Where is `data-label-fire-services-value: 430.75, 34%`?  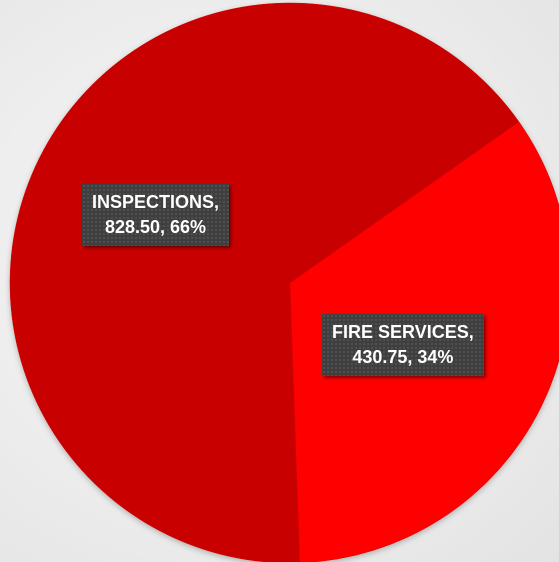 data-label-fire-services-value: 430.75, 34% is located at coordinates (403, 357).